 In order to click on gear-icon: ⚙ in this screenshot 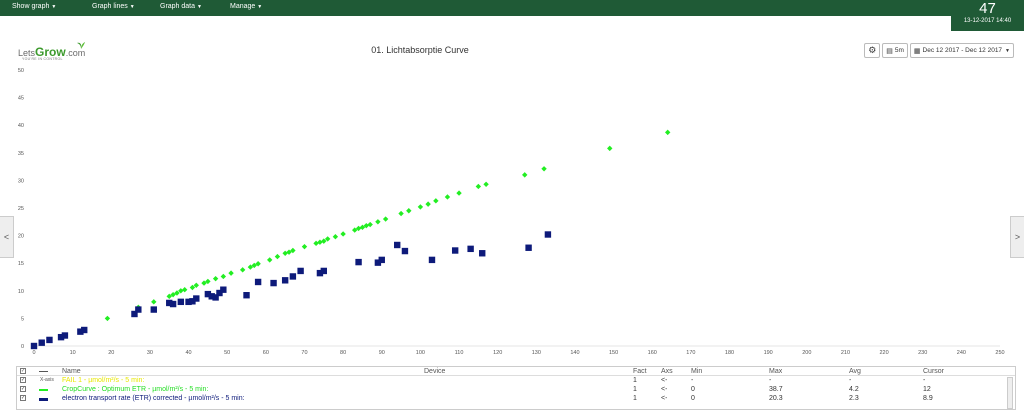, I will do `click(872, 50)`.